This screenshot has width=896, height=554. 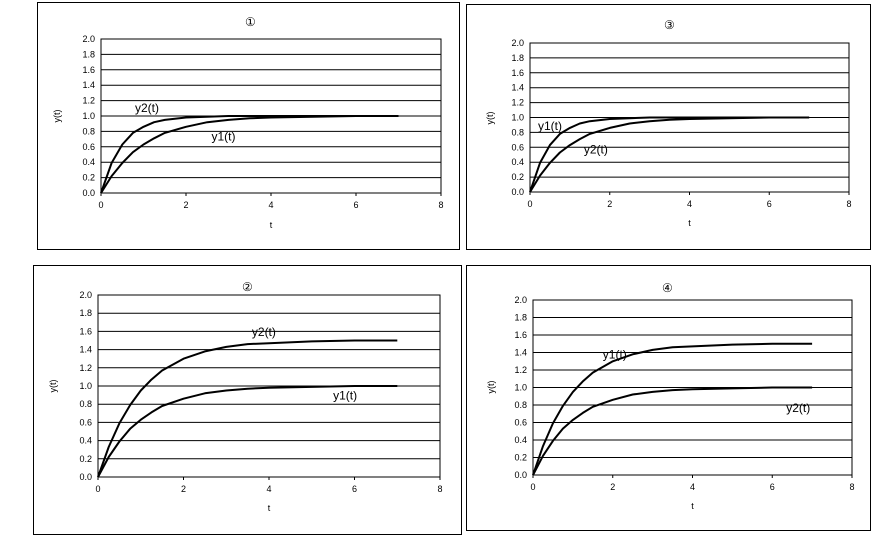 I want to click on chart-title: ④, so click(x=667, y=288).